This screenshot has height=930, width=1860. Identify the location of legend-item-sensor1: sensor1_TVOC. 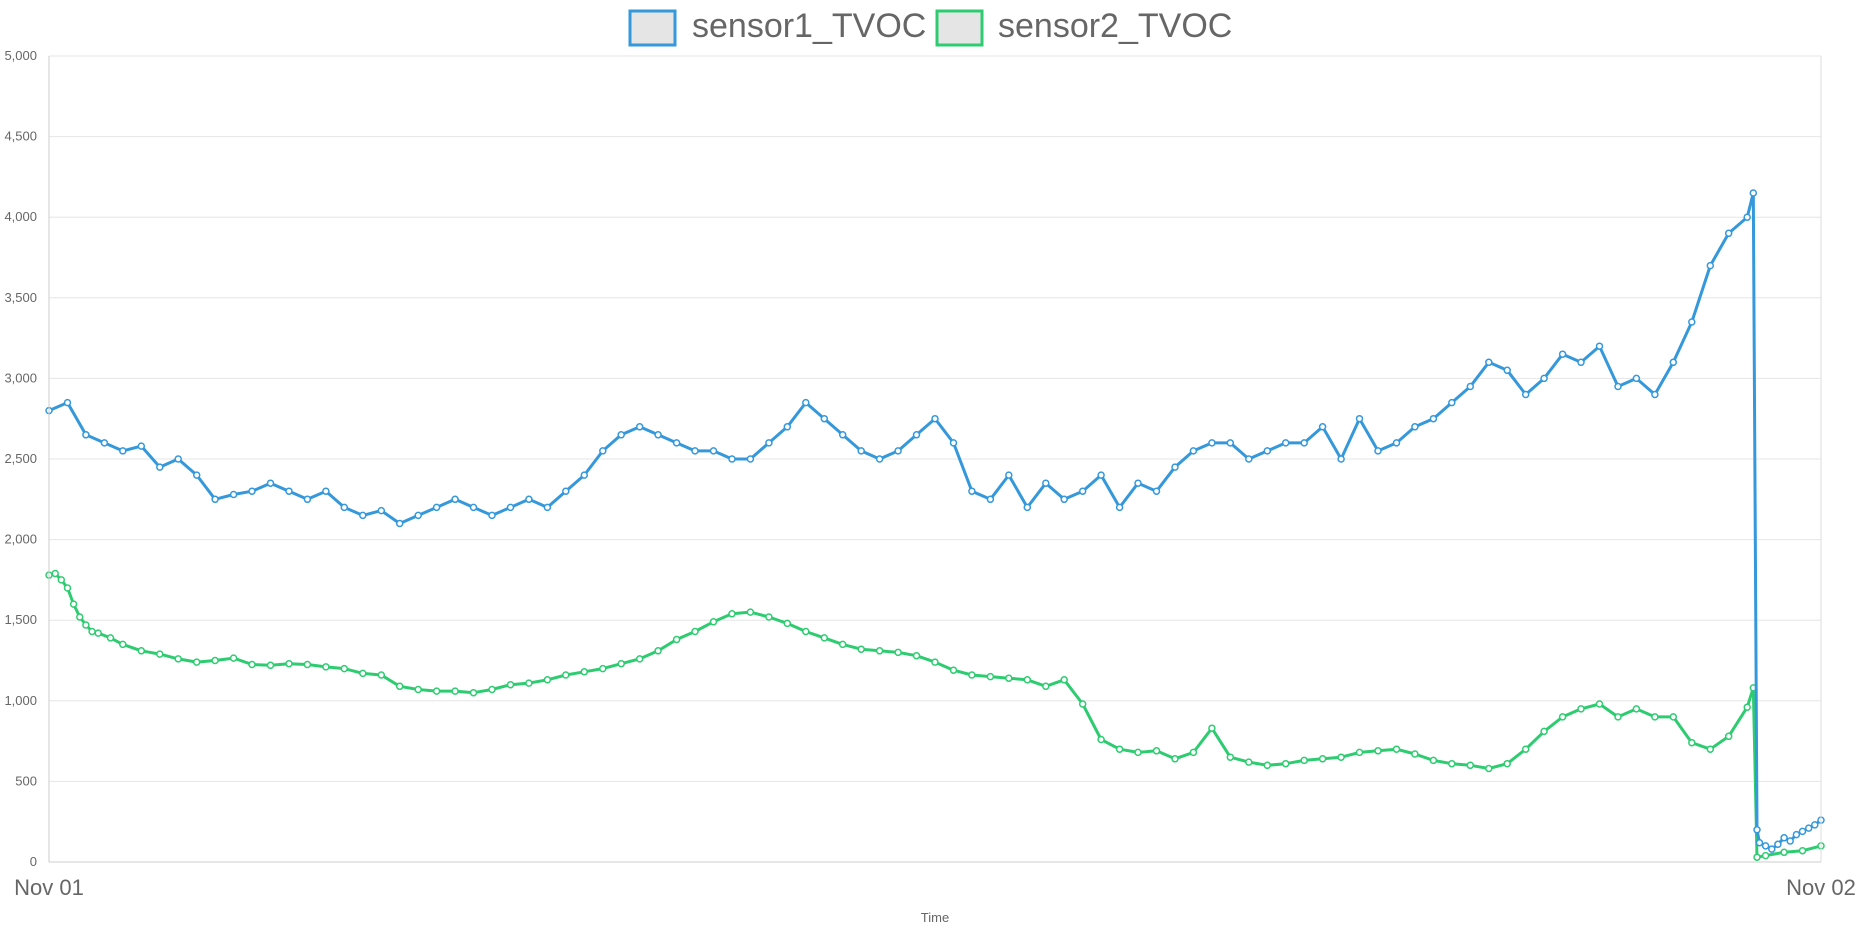
(777, 27).